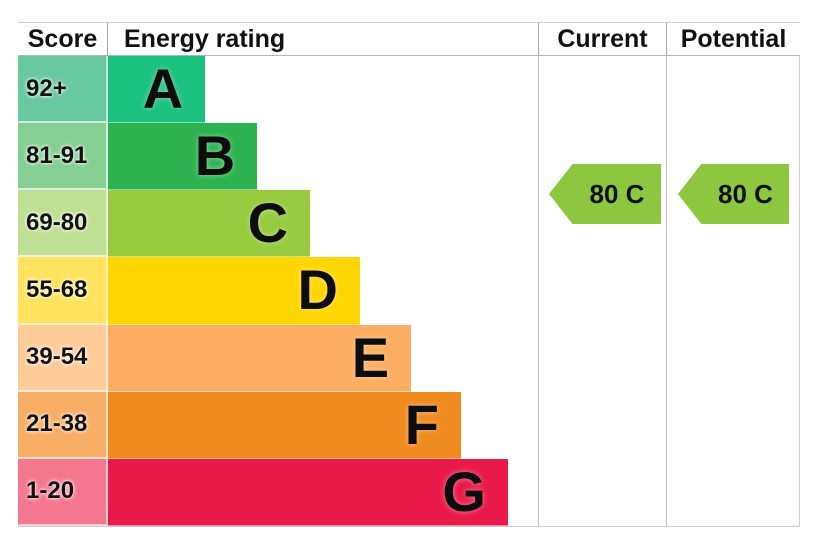  Describe the element at coordinates (602, 291) in the screenshot. I see `current-rating-column: 80 C` at that location.